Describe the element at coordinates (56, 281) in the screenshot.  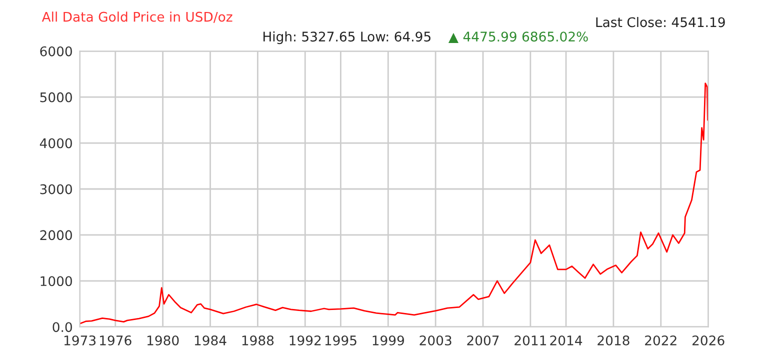
I see `y-tick-label: 1000` at that location.